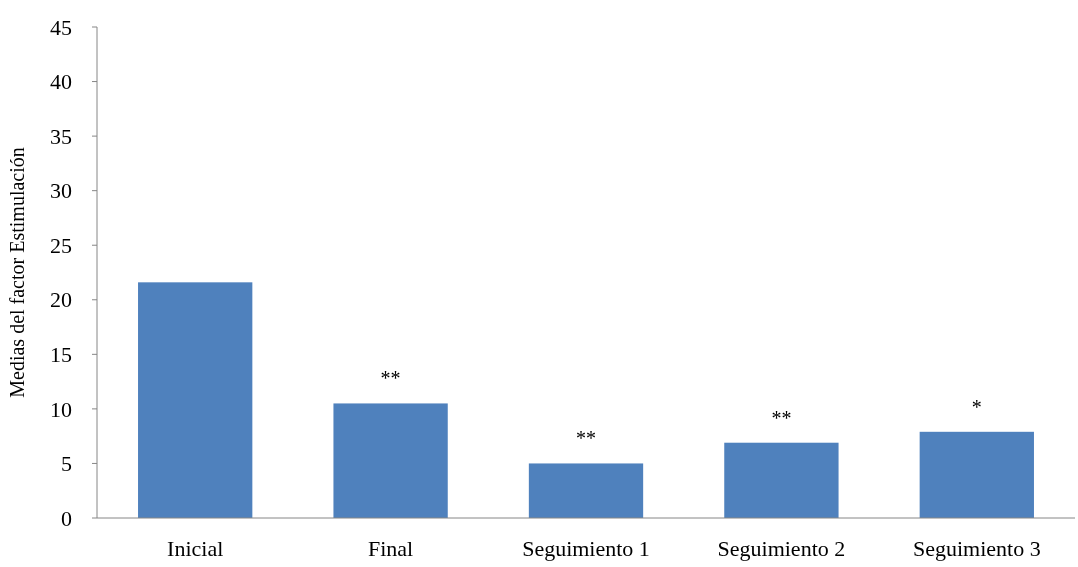 The width and height of the screenshot is (1078, 567). What do you see at coordinates (586, 548) in the screenshot?
I see `x-tick-label: Seguimiento 1` at bounding box center [586, 548].